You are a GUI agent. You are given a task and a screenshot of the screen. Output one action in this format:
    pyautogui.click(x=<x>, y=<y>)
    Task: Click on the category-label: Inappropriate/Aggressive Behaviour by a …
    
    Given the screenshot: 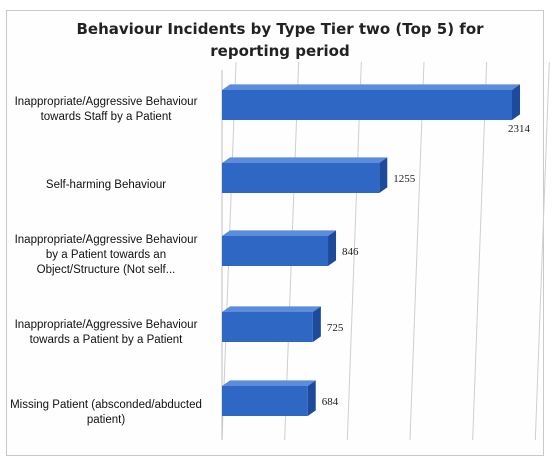 What is the action you would take?
    pyautogui.click(x=106, y=254)
    